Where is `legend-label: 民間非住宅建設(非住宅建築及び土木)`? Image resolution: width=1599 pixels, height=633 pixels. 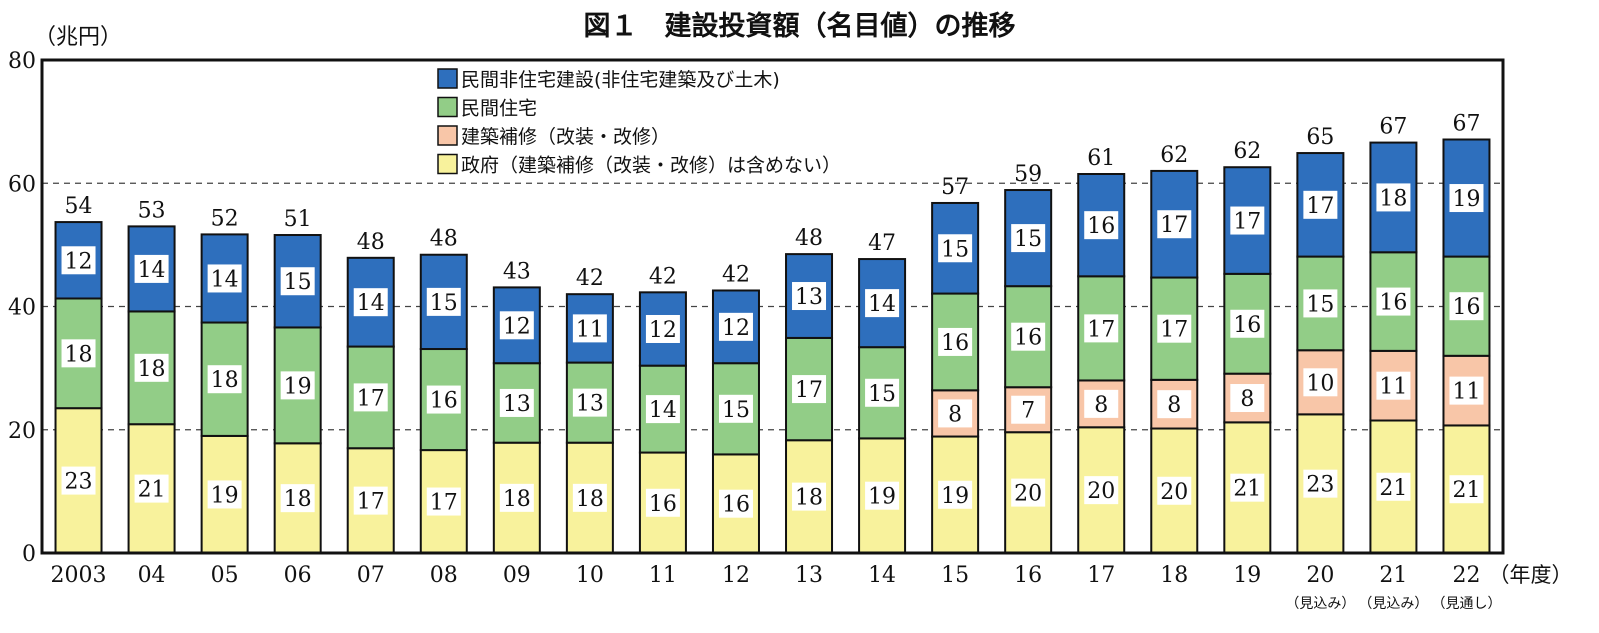
legend-label: 民間非住宅建設(非住宅建築及び土木) is located at coordinates (620, 80).